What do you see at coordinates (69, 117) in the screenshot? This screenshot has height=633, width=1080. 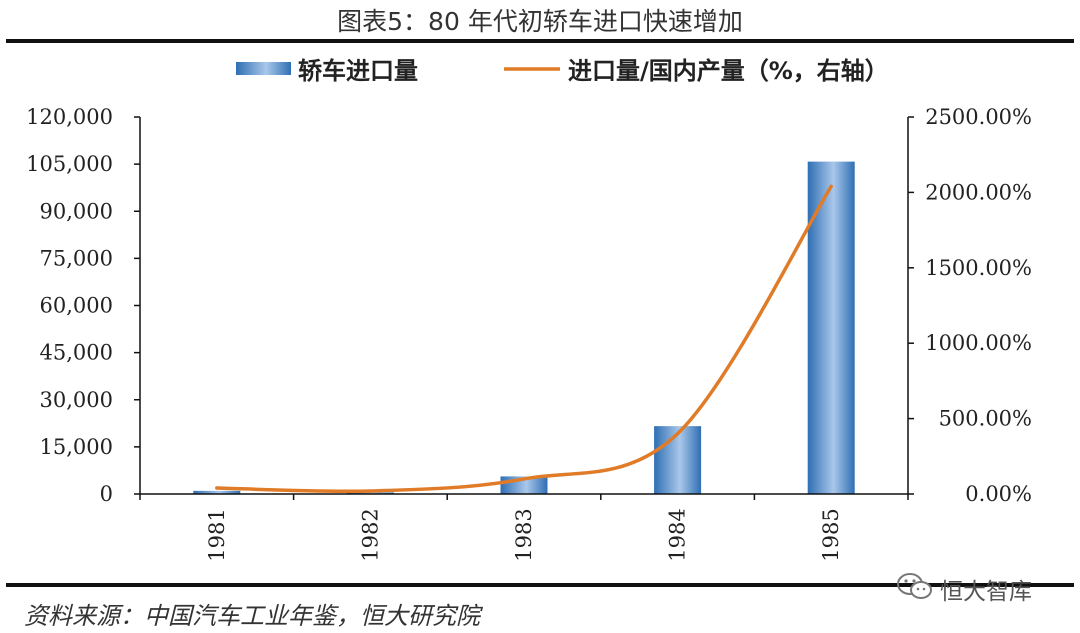 I see `left-axis-tick-label: 120,000` at bounding box center [69, 117].